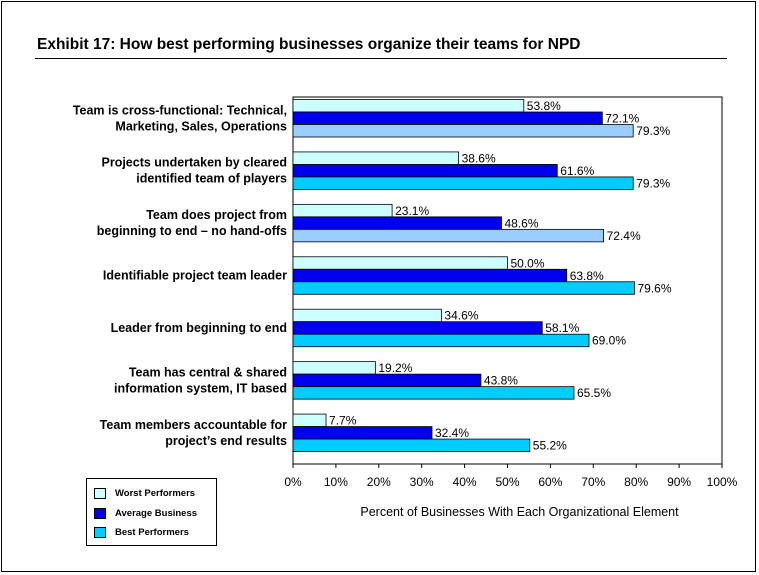 Image resolution: width=759 pixels, height=575 pixels. Describe the element at coordinates (501, 381) in the screenshot. I see `value-label-average-5: 43.8%` at that location.